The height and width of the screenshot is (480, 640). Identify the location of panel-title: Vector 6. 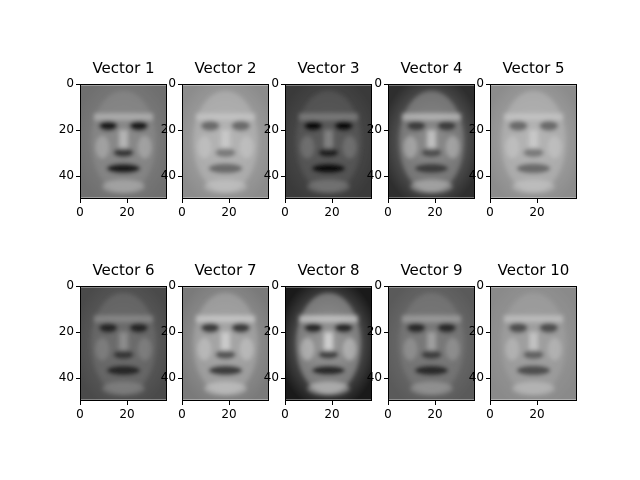
(123, 270).